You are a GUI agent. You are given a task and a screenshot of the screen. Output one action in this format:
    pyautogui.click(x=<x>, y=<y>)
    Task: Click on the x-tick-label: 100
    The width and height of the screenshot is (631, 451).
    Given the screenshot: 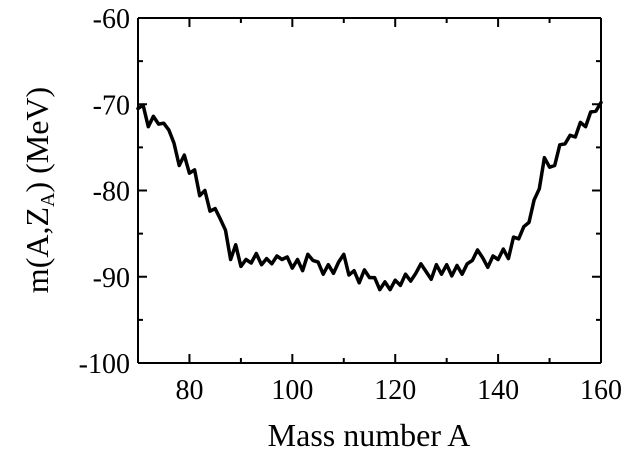 What is the action you would take?
    pyautogui.click(x=292, y=390)
    